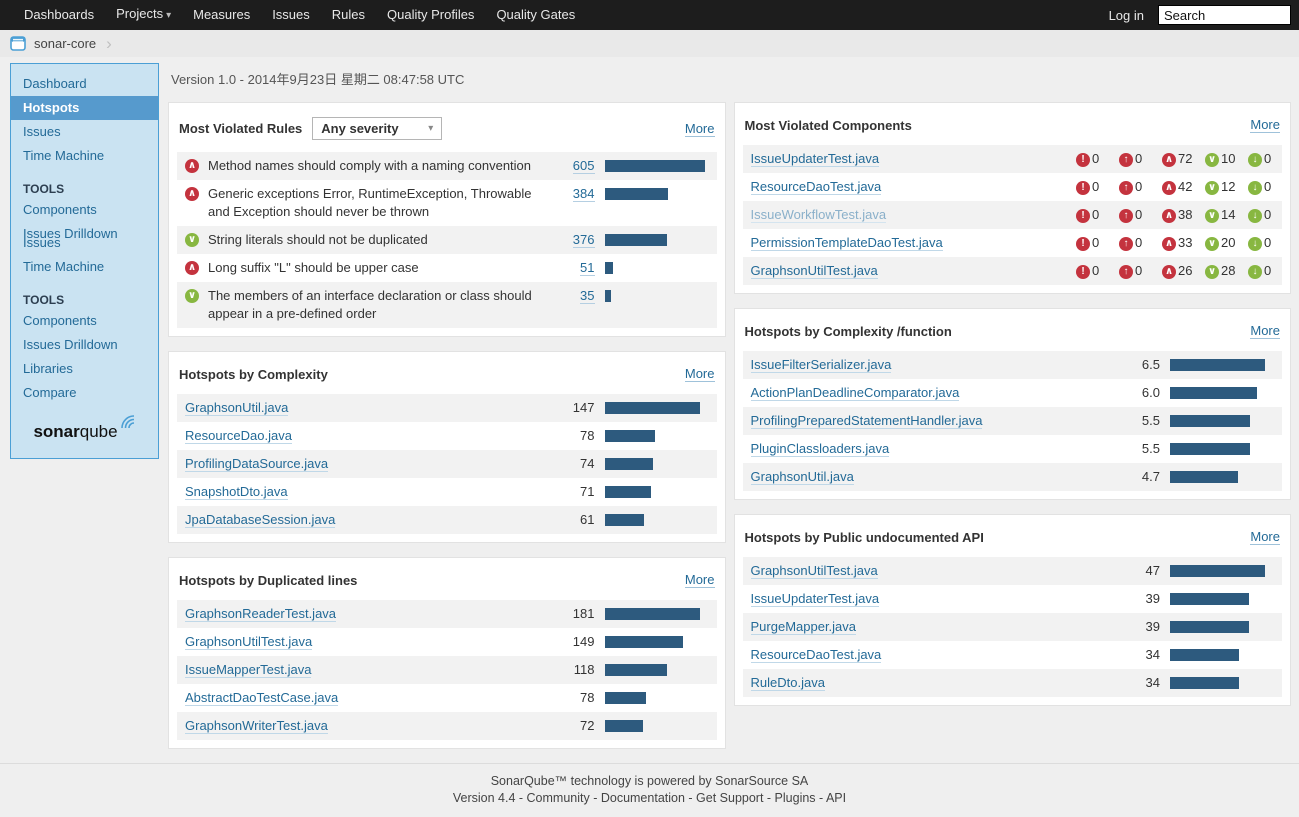 The width and height of the screenshot is (1299, 817). I want to click on nav-rules: Rules, so click(348, 14).